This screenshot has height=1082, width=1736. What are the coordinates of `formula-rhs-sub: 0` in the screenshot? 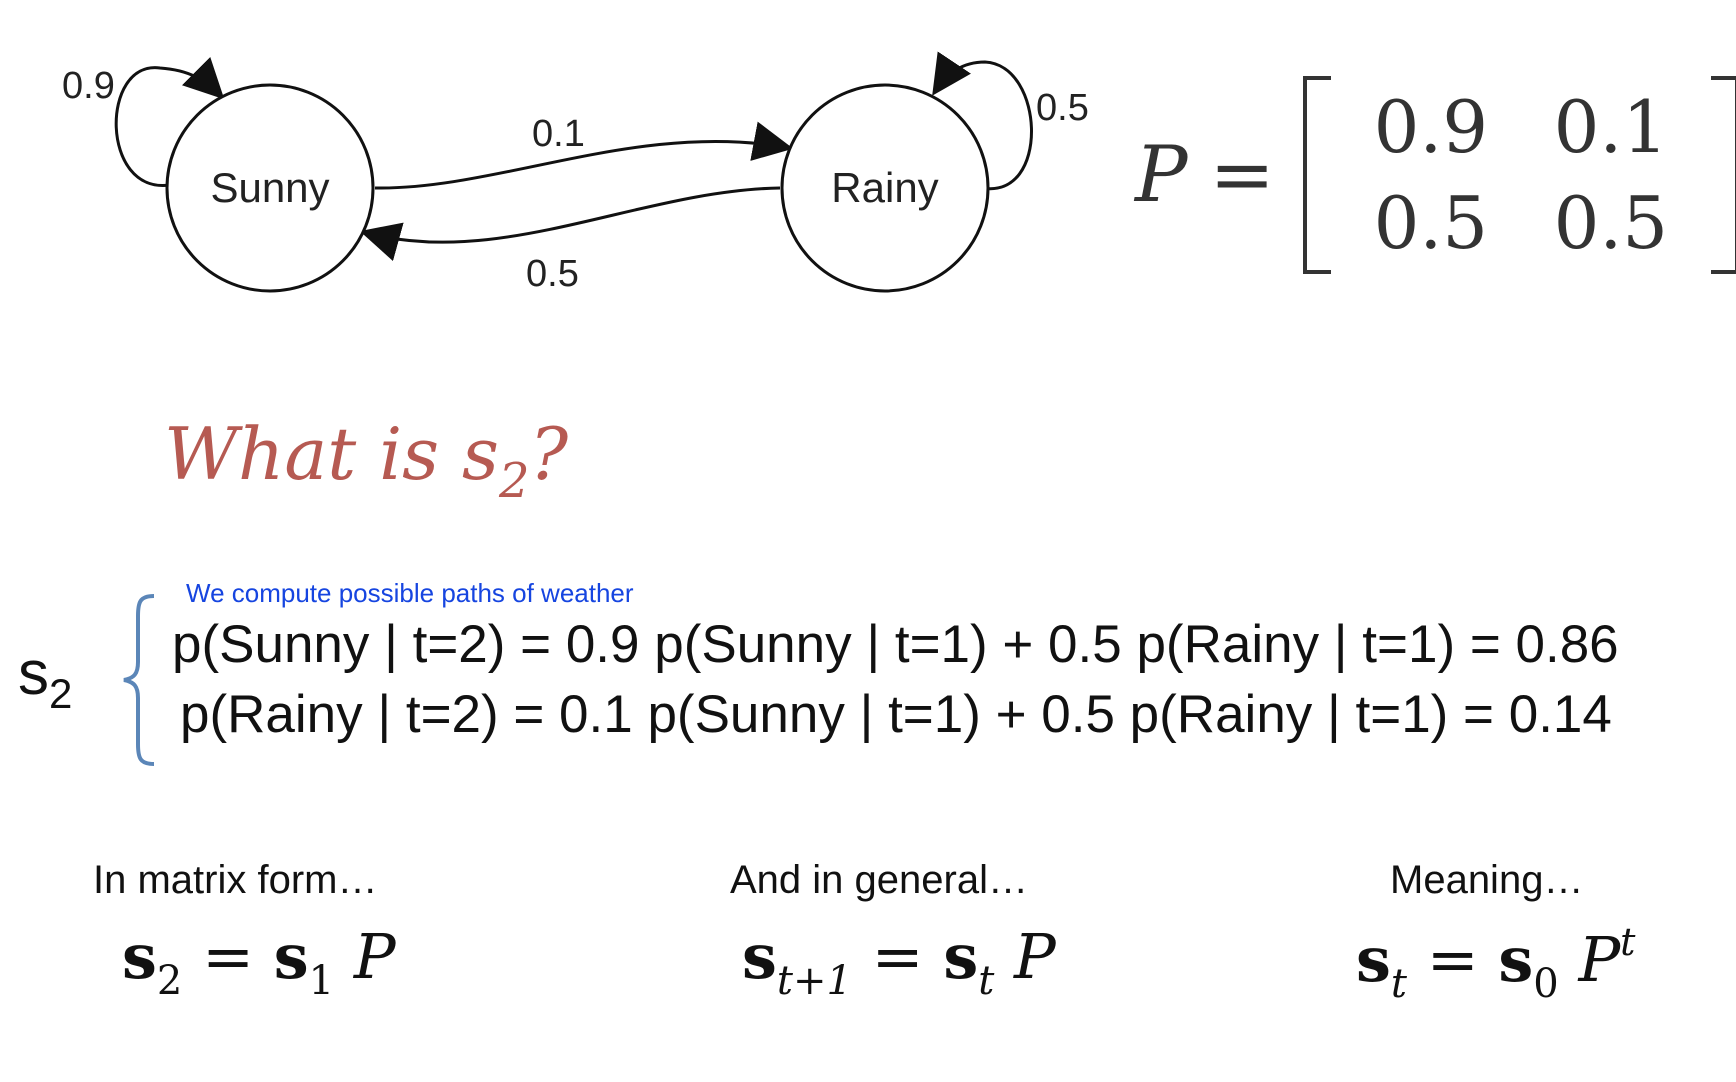 It's located at (1546, 984).